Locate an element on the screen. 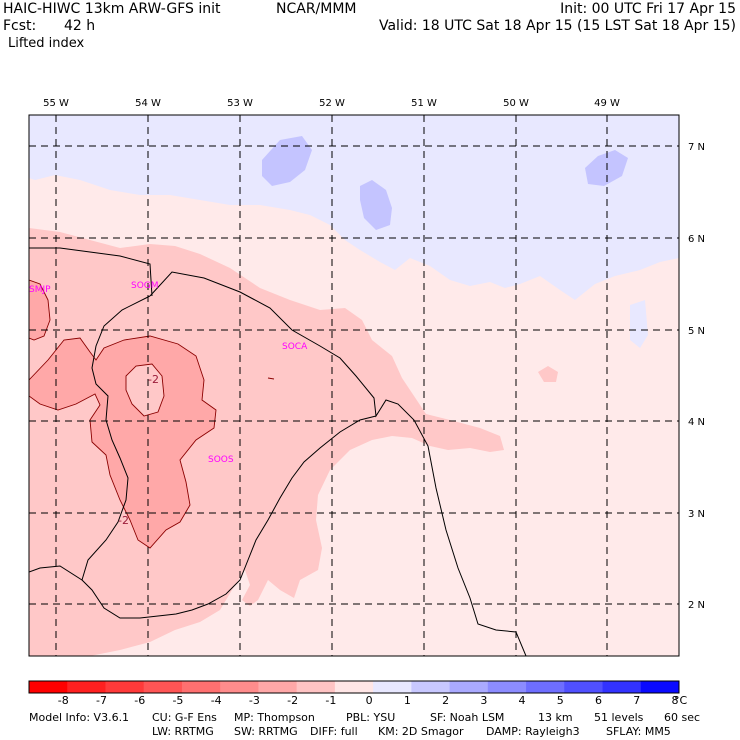 This screenshot has width=740, height=740. color-bar-tick-label: 1 is located at coordinates (407, 700).